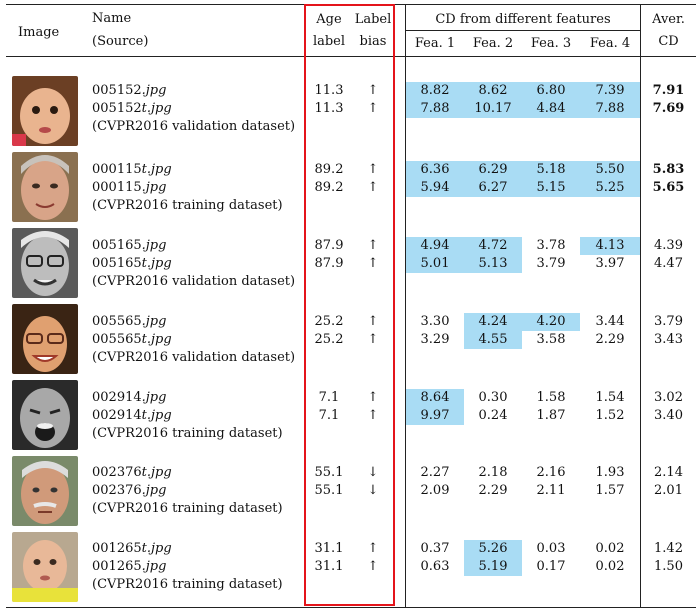  Describe the element at coordinates (45, 415) in the screenshot. I see `face-crying-child-icon` at that location.